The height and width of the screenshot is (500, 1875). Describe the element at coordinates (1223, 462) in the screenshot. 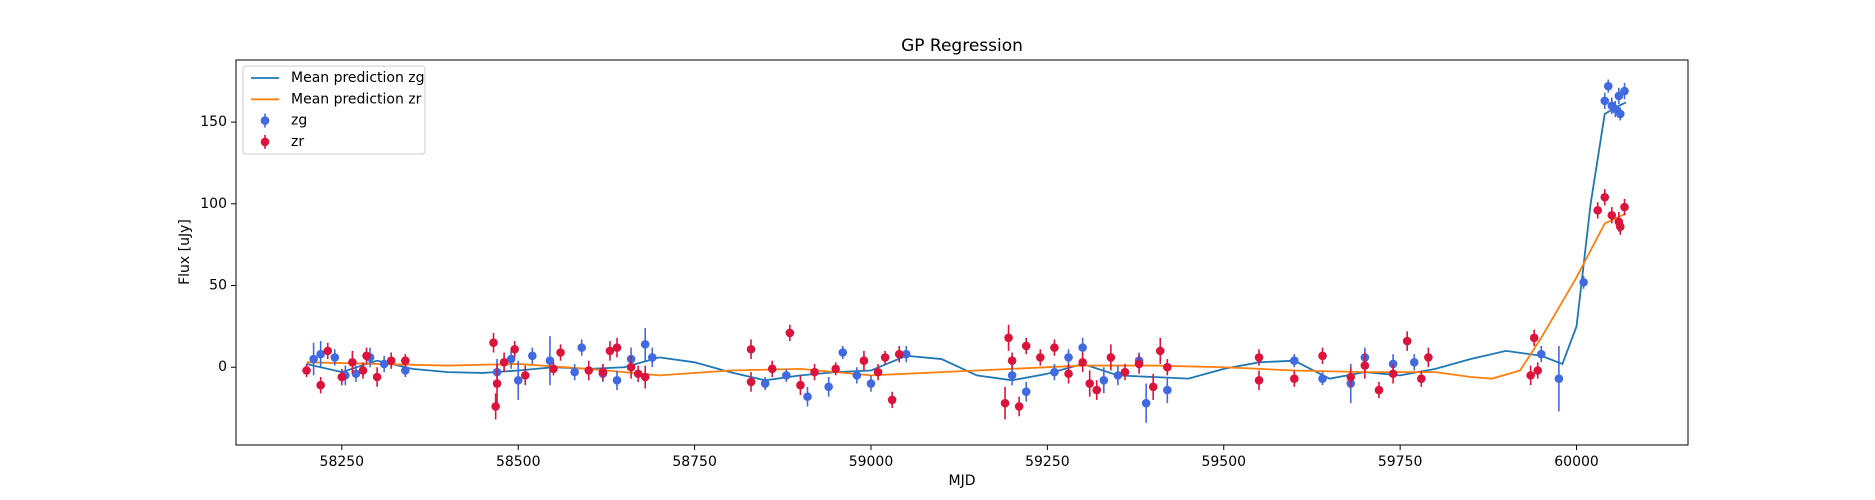

I see `x-tick-label: 59500` at that location.